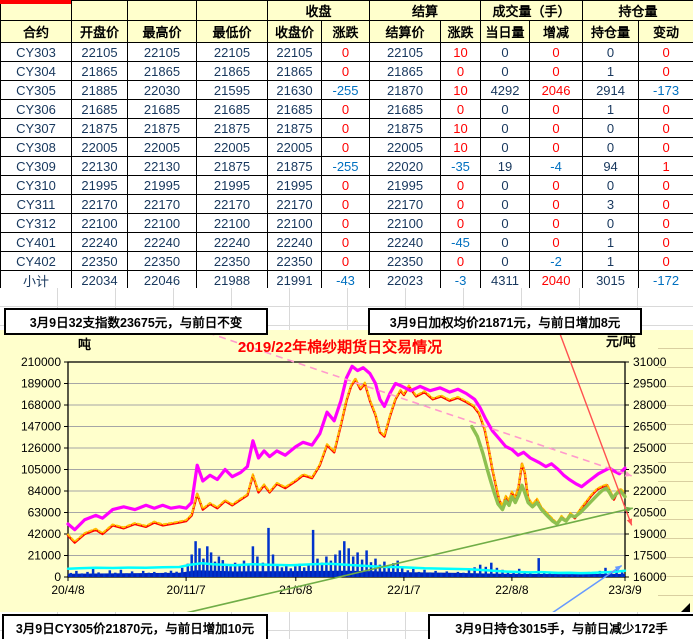  Describe the element at coordinates (611, 90) in the screenshot. I see `table-cell: 2914` at that location.